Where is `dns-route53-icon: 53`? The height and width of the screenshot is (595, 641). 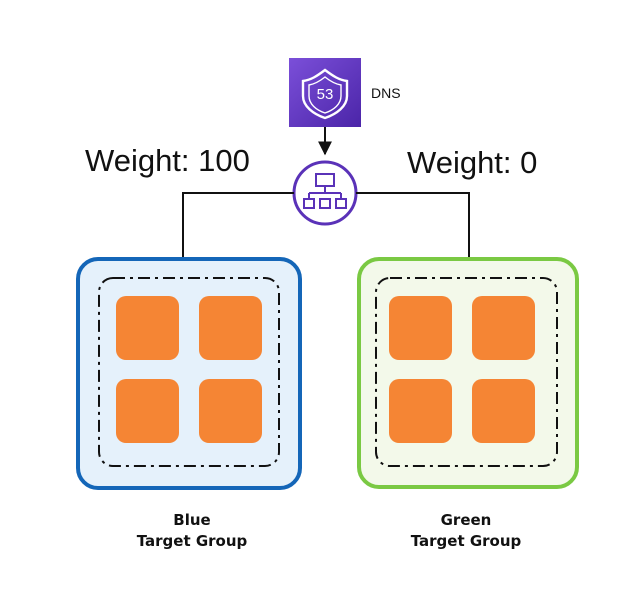
dns-route53-icon: 53 is located at coordinates (325, 92).